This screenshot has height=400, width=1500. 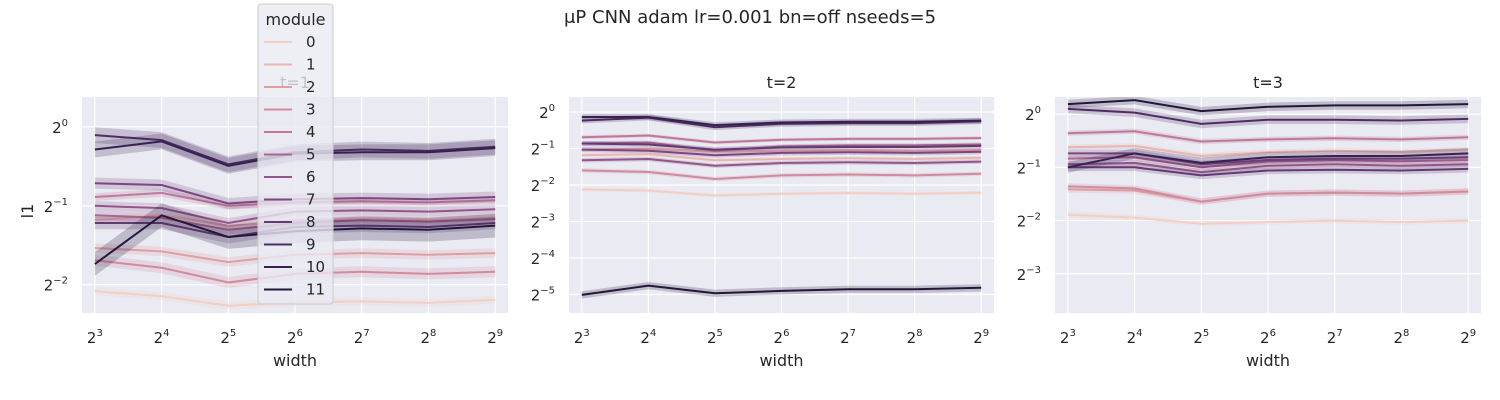 I want to click on tick-exponent: 0, so click(x=65, y=123).